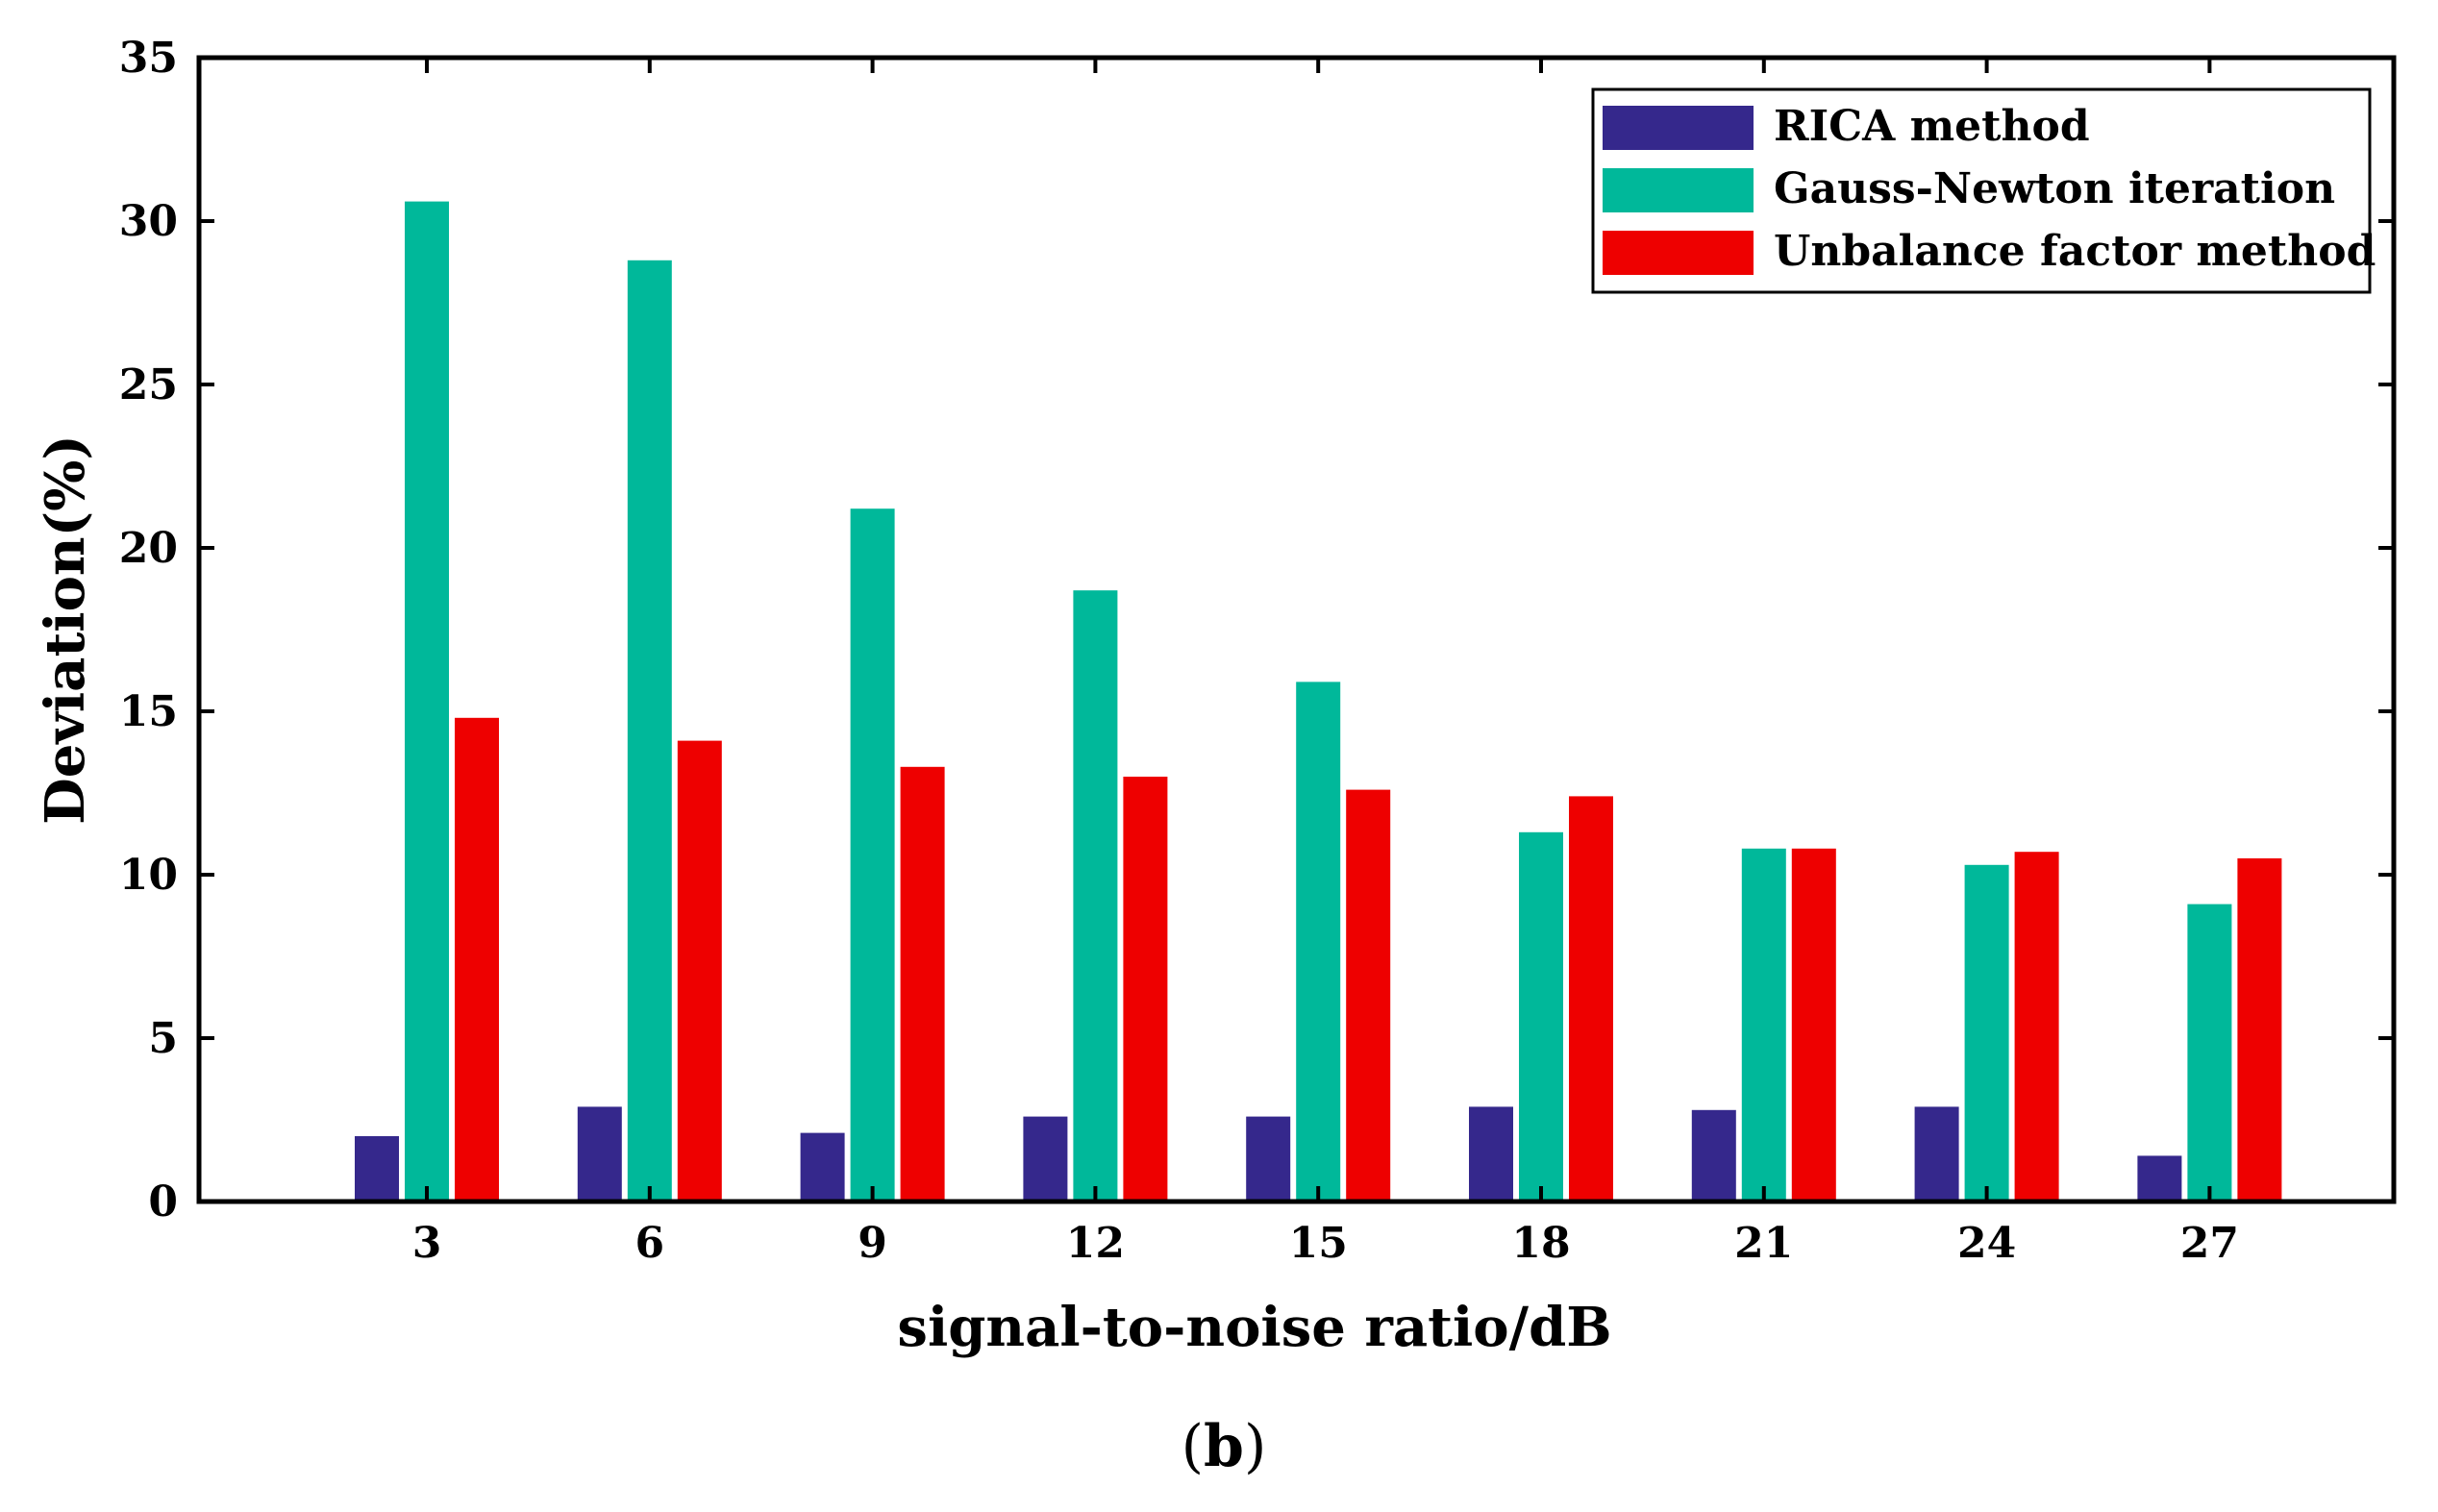 This screenshot has width=2438, height=1512. I want to click on panel-label-close: ), so click(1255, 1446).